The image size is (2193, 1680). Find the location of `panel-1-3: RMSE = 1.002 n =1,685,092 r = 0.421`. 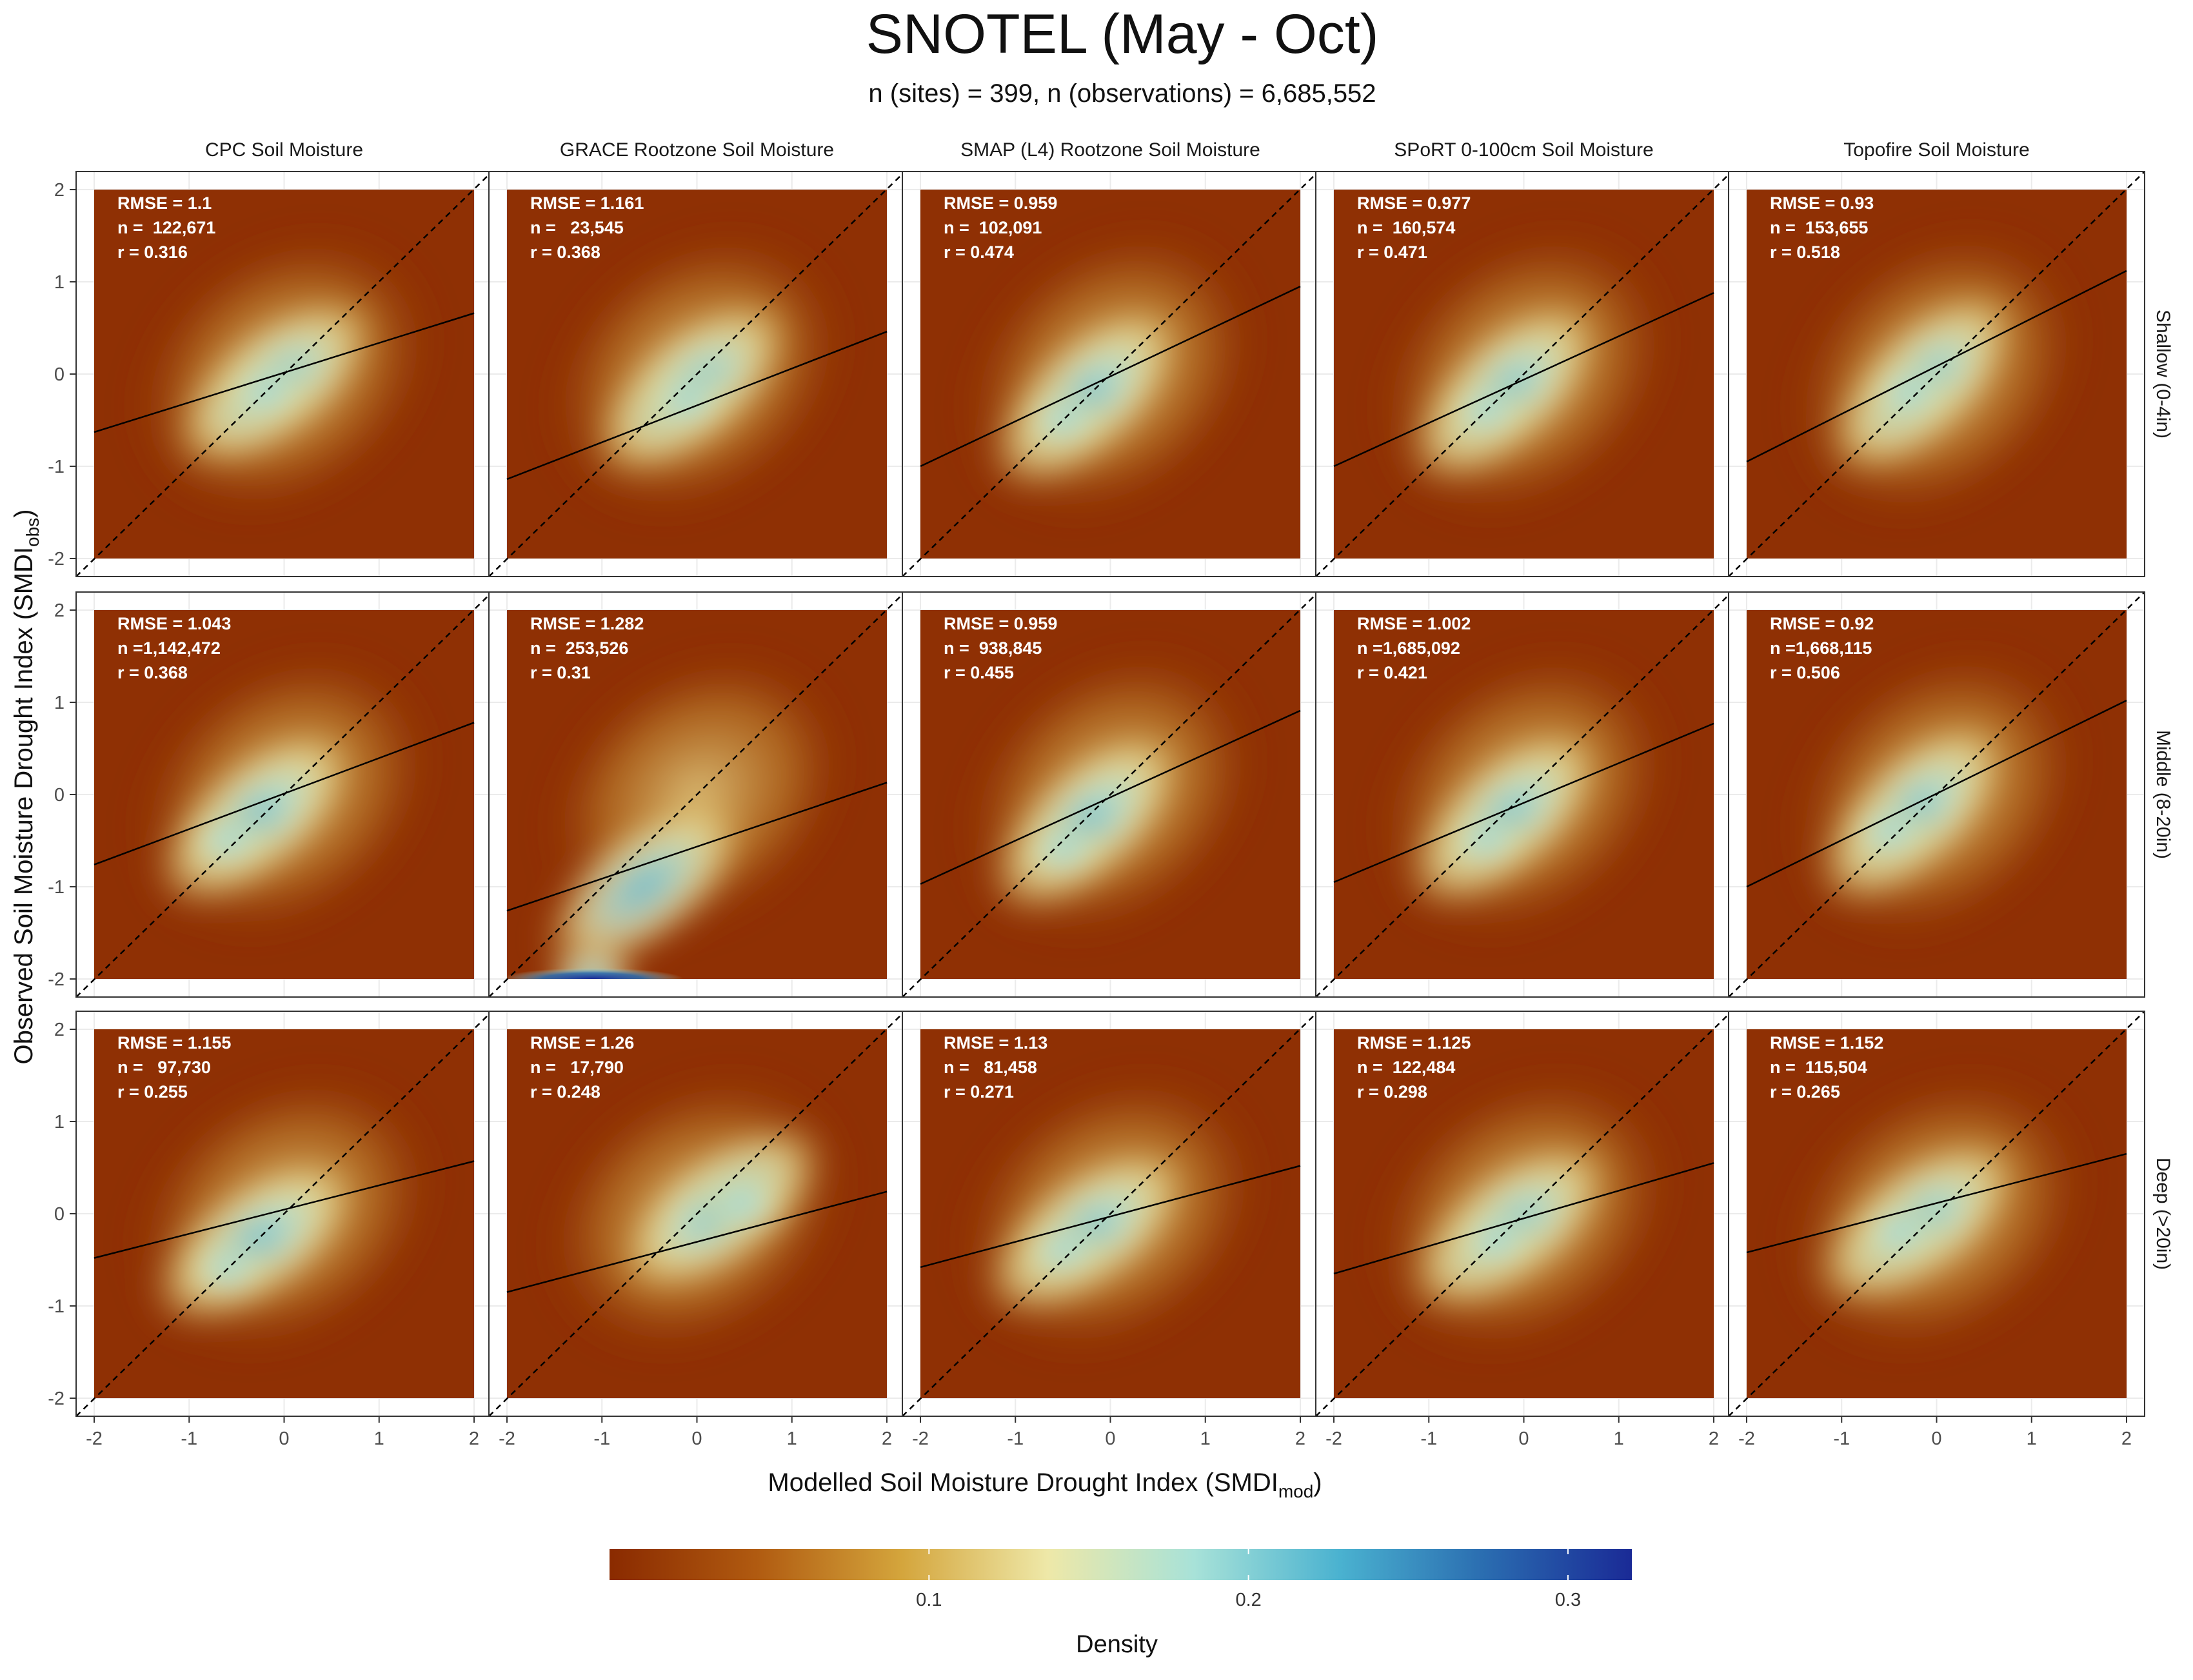

panel-1-3: RMSE = 1.002 n =1,685,092 r = 0.421 is located at coordinates (1523, 795).